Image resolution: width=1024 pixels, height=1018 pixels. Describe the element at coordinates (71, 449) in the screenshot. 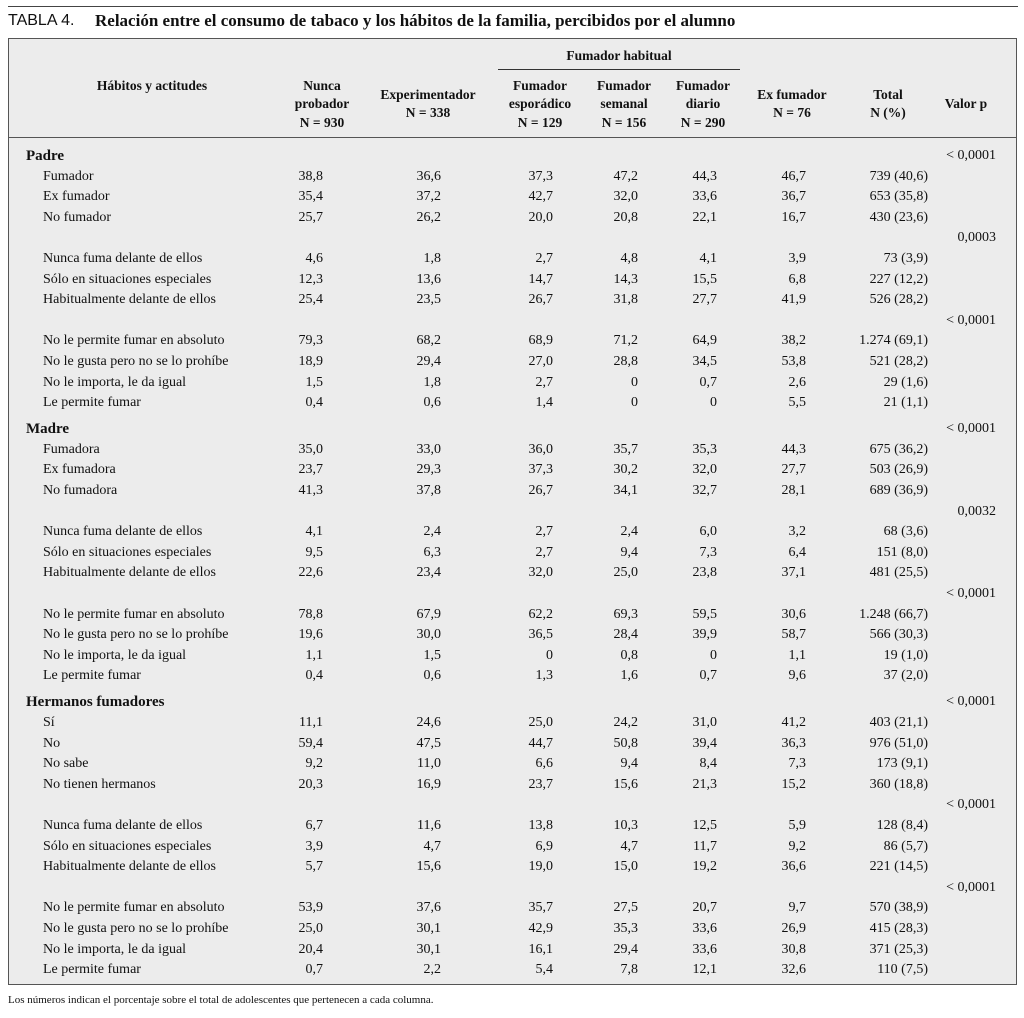

I see `row-label: Fumadora` at that location.